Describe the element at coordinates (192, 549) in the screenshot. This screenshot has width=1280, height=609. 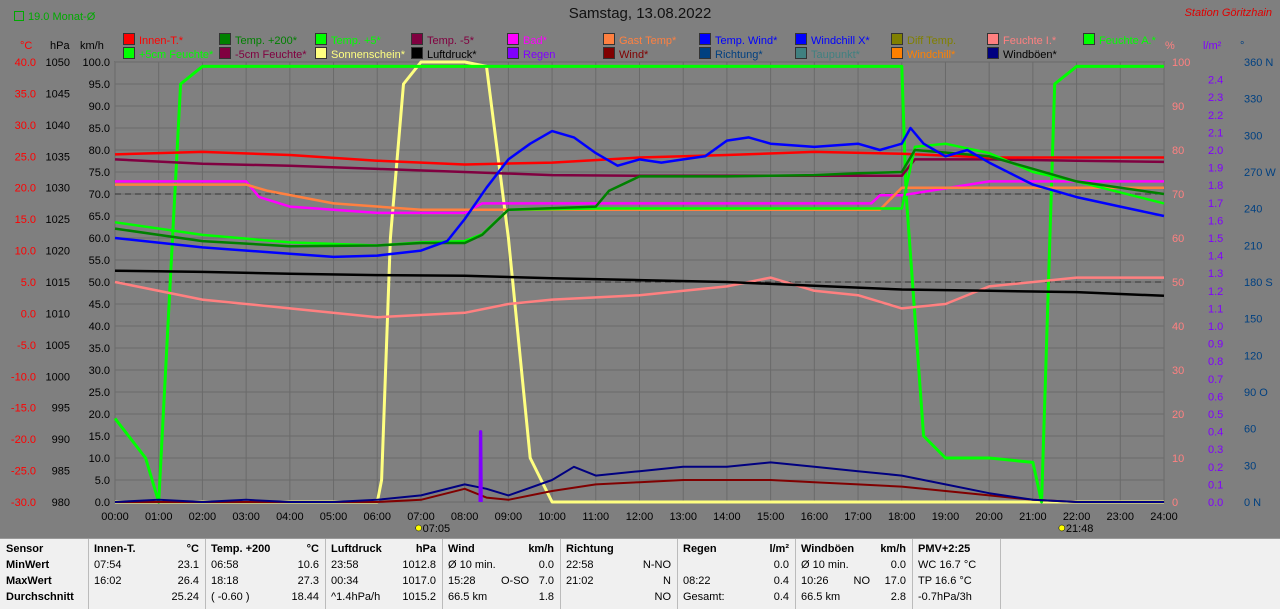
I see `stats-cell: °C` at that location.